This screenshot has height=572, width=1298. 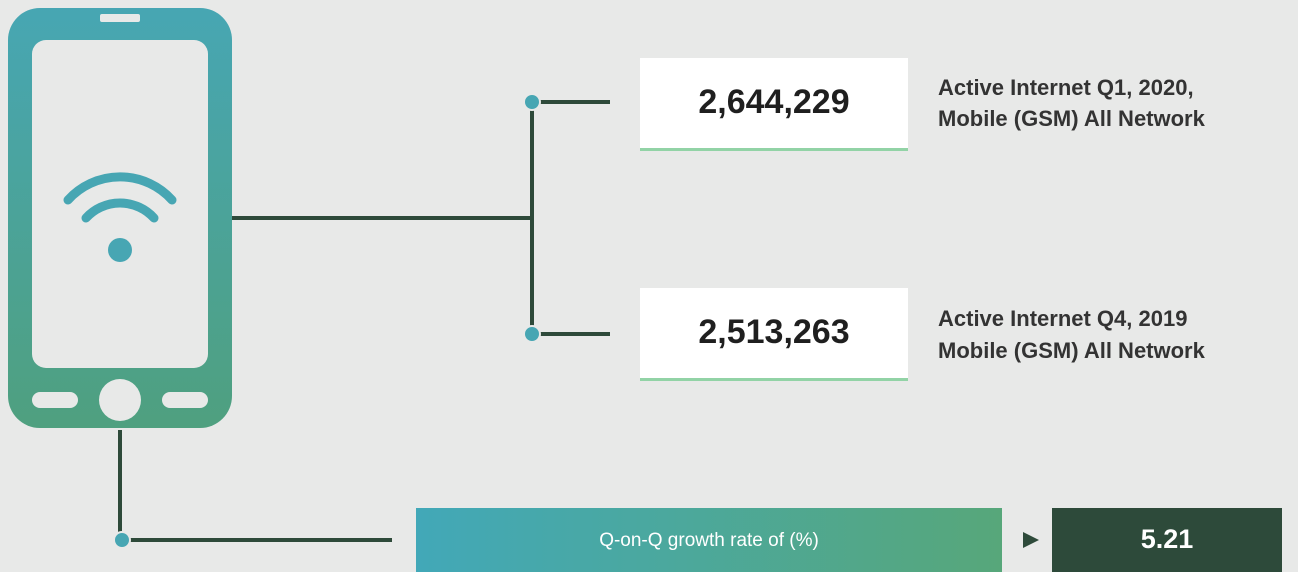 I want to click on stat-value: 2,644,229, so click(x=773, y=102).